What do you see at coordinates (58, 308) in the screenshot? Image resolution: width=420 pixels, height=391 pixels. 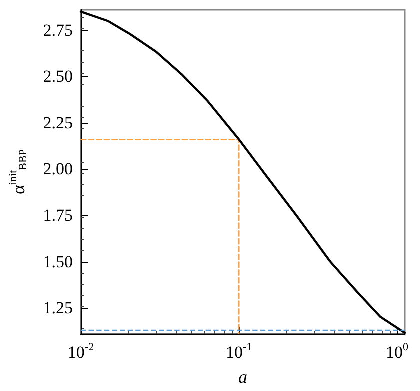 I see `y-tick-label: 1.25` at bounding box center [58, 308].